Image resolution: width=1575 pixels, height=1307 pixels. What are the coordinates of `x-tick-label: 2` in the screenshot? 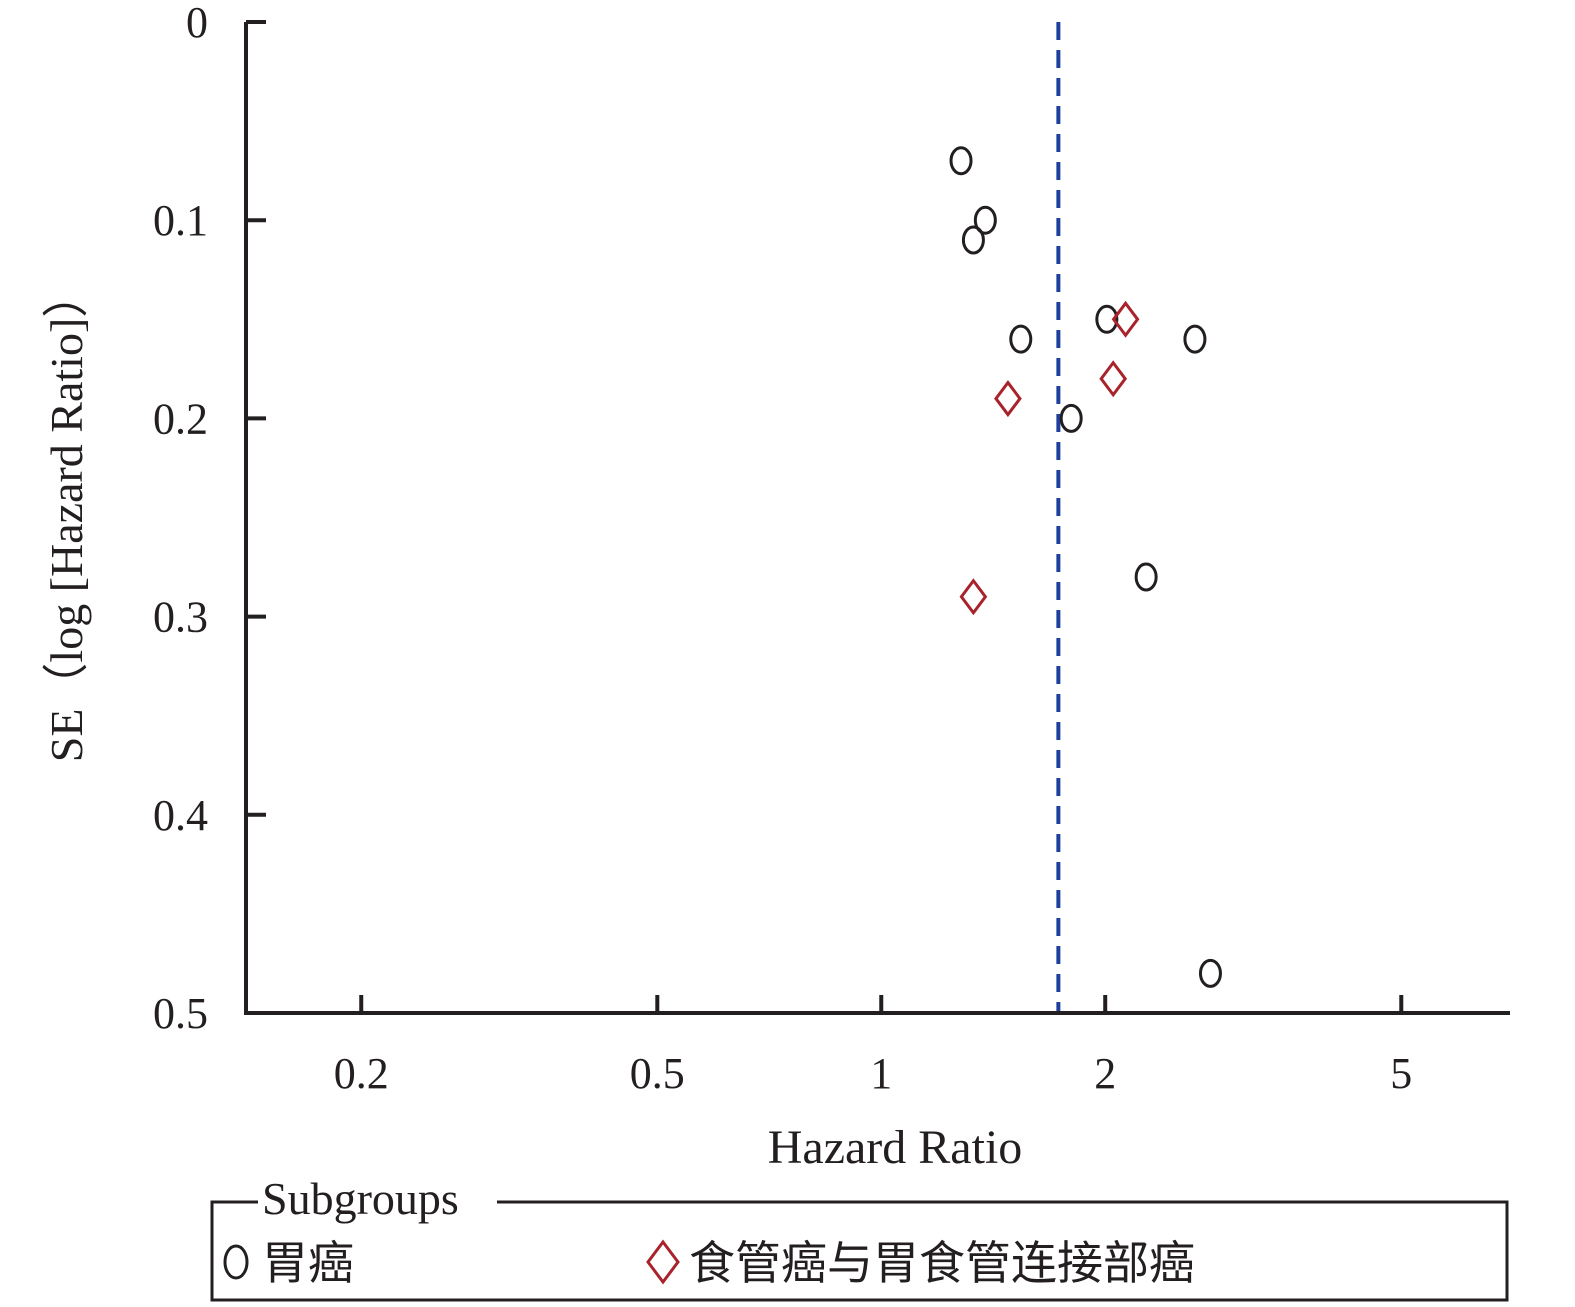 It's located at (1105, 1073).